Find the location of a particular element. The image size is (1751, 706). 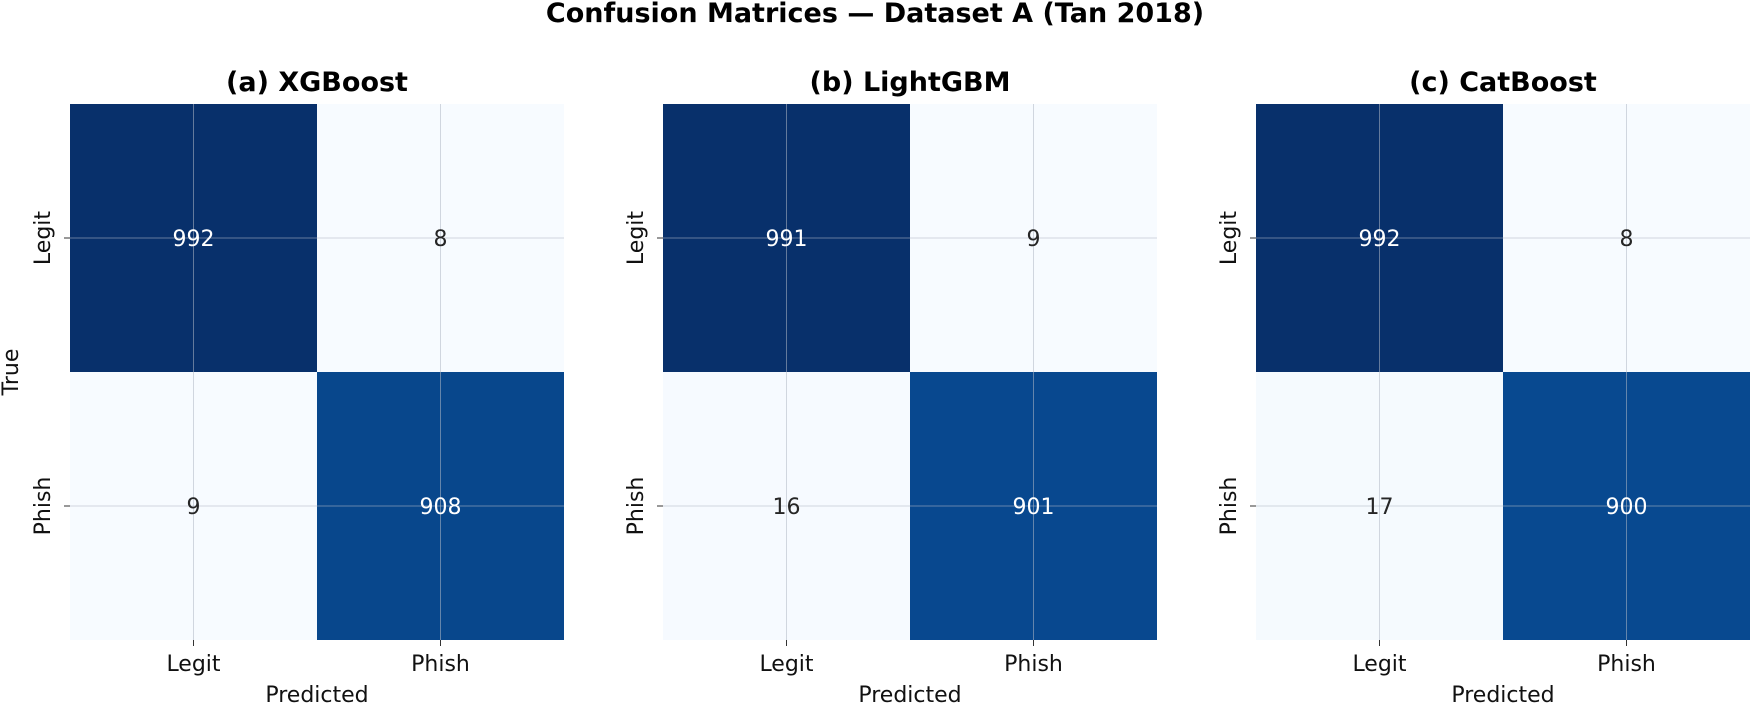

cell-value-label: 900 is located at coordinates (1627, 507).